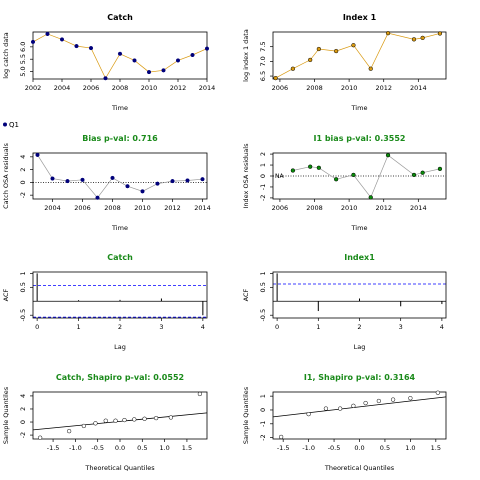 Image resolution: width=480 pixels, height=480 pixels. Describe the element at coordinates (360, 138) in the screenshot. I see `panel-title: I1 bias p-val: 0.3552` at that location.